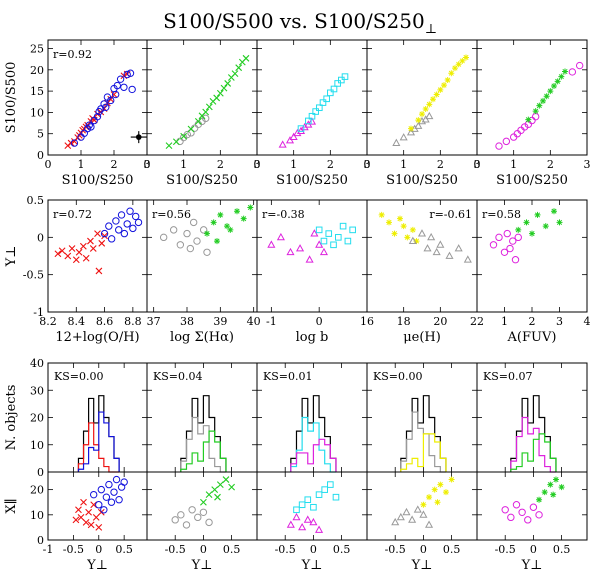  Describe the element at coordinates (203, 272) in the screenshot. I see `row2-panel-2: 37 38 39 40 r=0.56 log Σ(Hα)` at that location.